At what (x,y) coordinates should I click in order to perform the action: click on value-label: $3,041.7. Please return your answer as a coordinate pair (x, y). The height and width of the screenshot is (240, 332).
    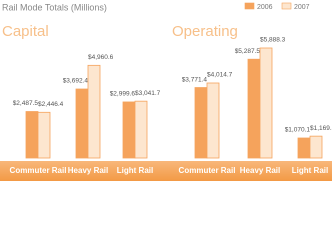
    Looking at the image, I should click on (148, 93).